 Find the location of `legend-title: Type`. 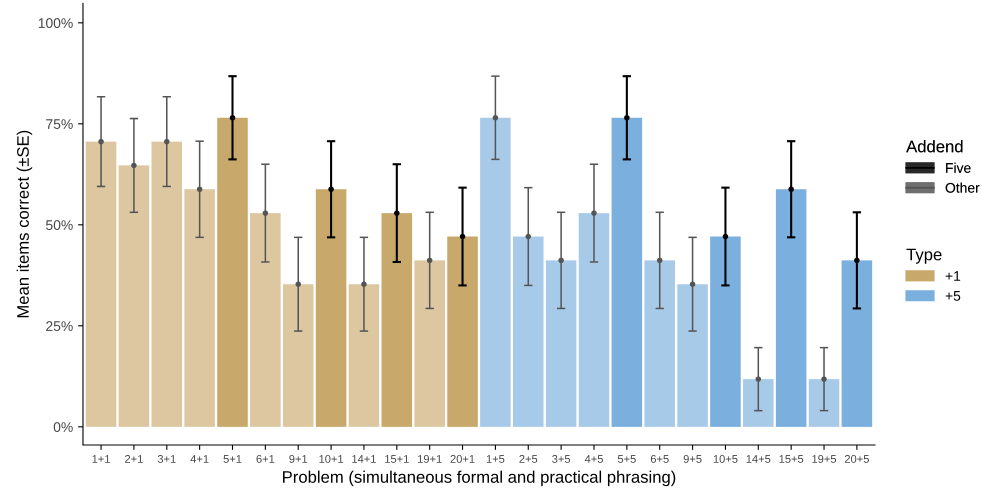

legend-title: Type is located at coordinates (924, 256).